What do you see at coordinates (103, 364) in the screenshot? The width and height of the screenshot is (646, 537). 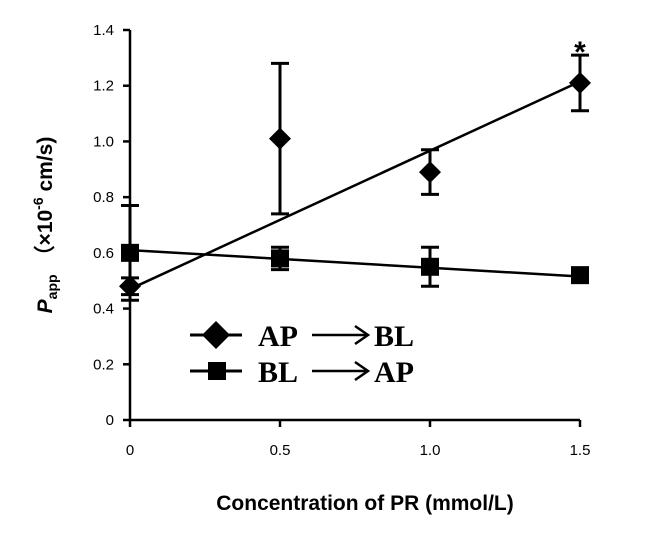 I see `y-tick-label: 0.2` at bounding box center [103, 364].